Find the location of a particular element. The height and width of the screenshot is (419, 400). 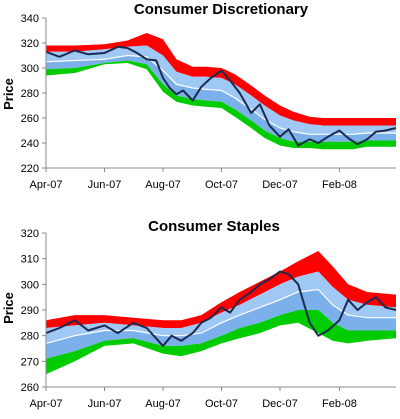

y-tick-label: 290 is located at coordinates (30, 311).